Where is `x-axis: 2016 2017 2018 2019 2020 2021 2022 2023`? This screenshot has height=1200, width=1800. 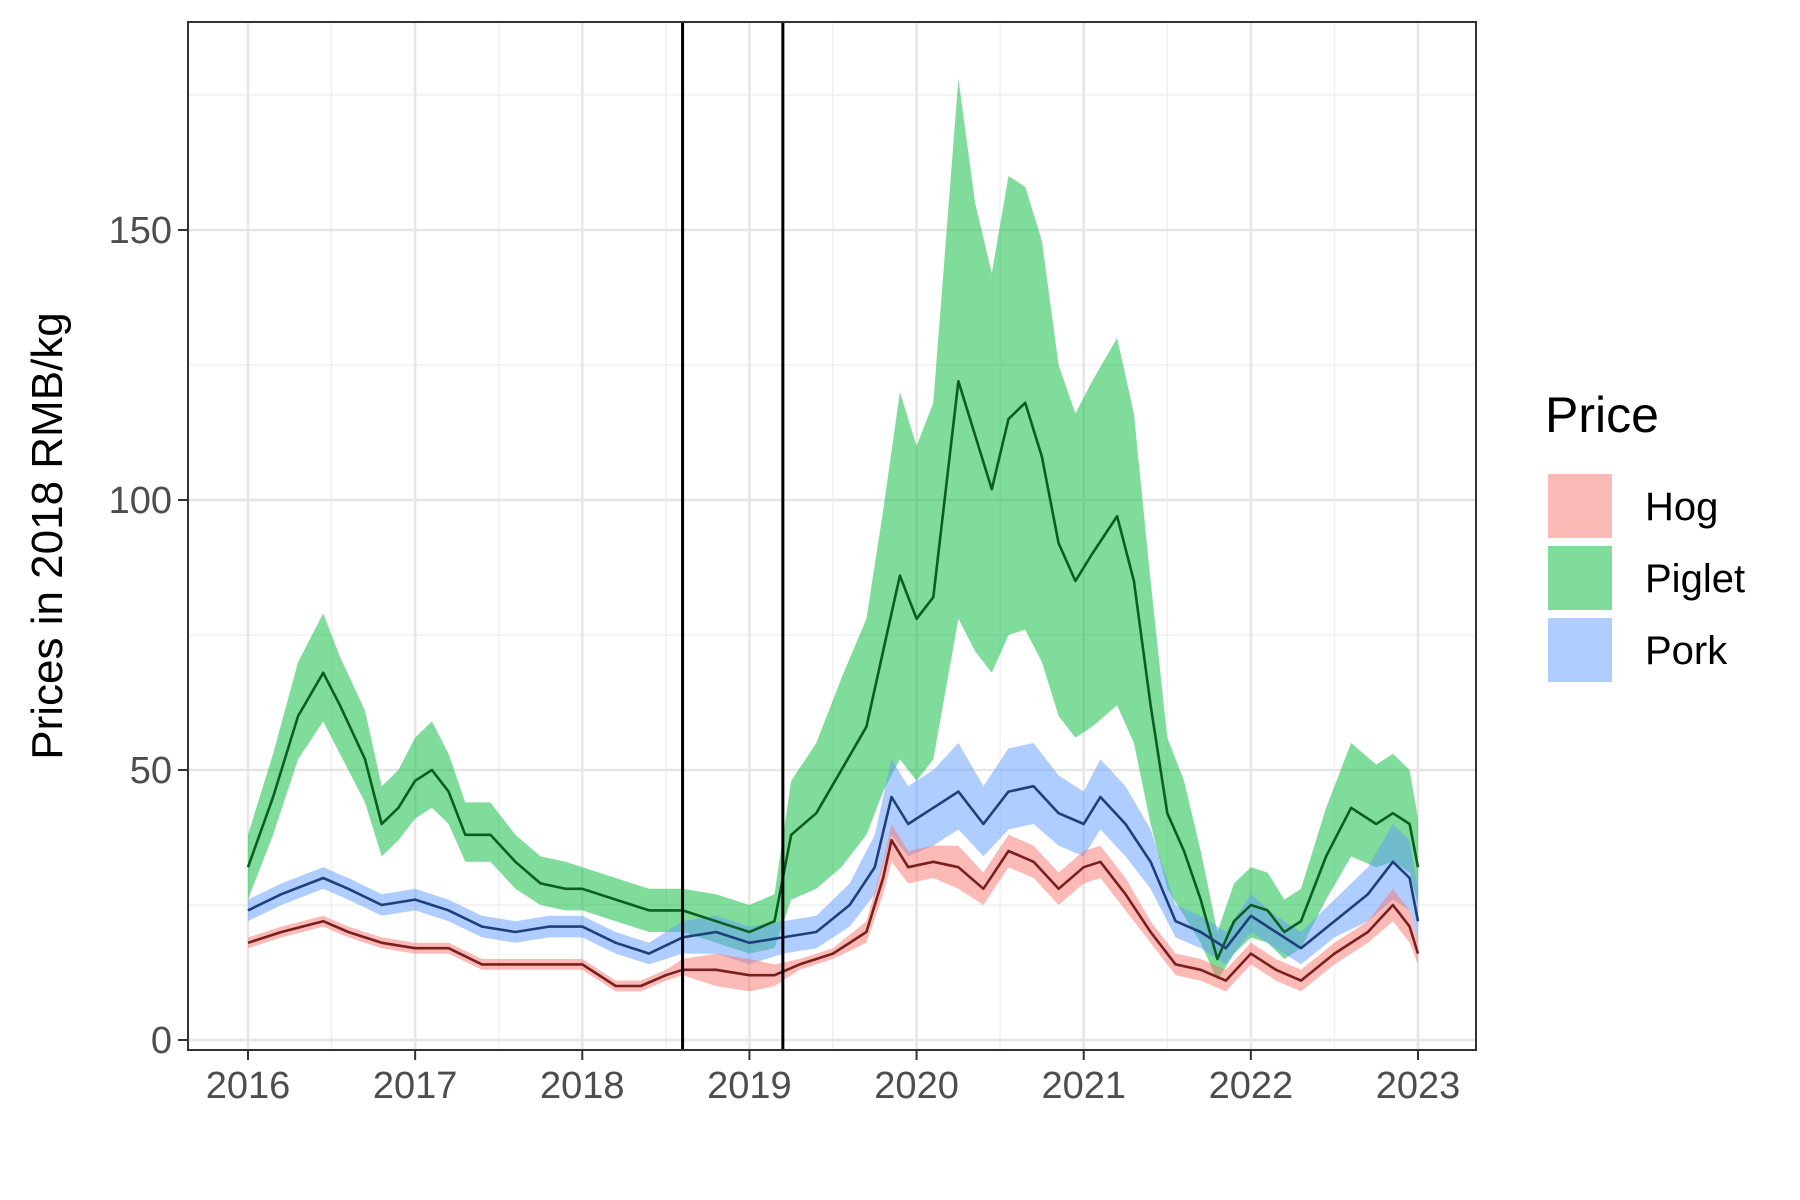 x-axis: 2016 2017 2018 2019 2020 2021 2022 2023 is located at coordinates (833, 1078).